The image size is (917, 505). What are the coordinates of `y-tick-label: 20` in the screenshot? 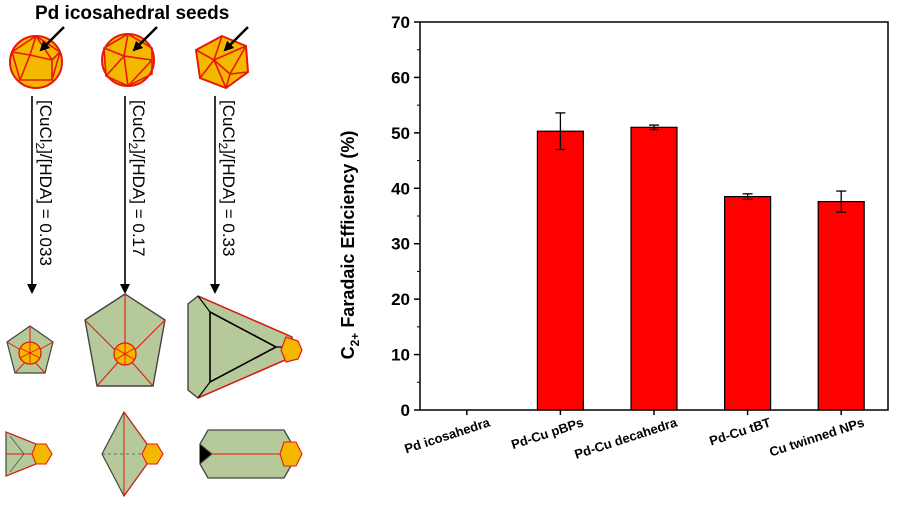 It's located at (400, 299).